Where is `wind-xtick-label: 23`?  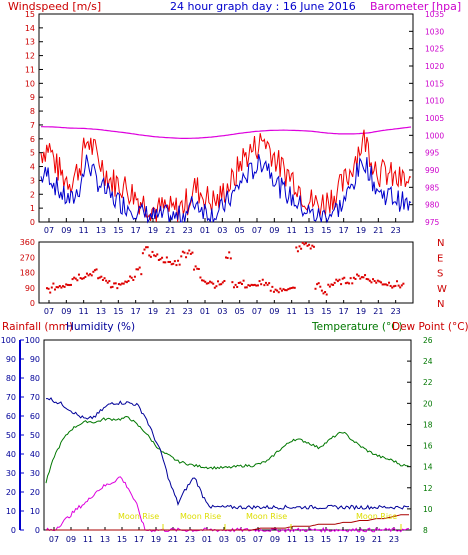 wind-xtick-label: 23 is located at coordinates (396, 230).